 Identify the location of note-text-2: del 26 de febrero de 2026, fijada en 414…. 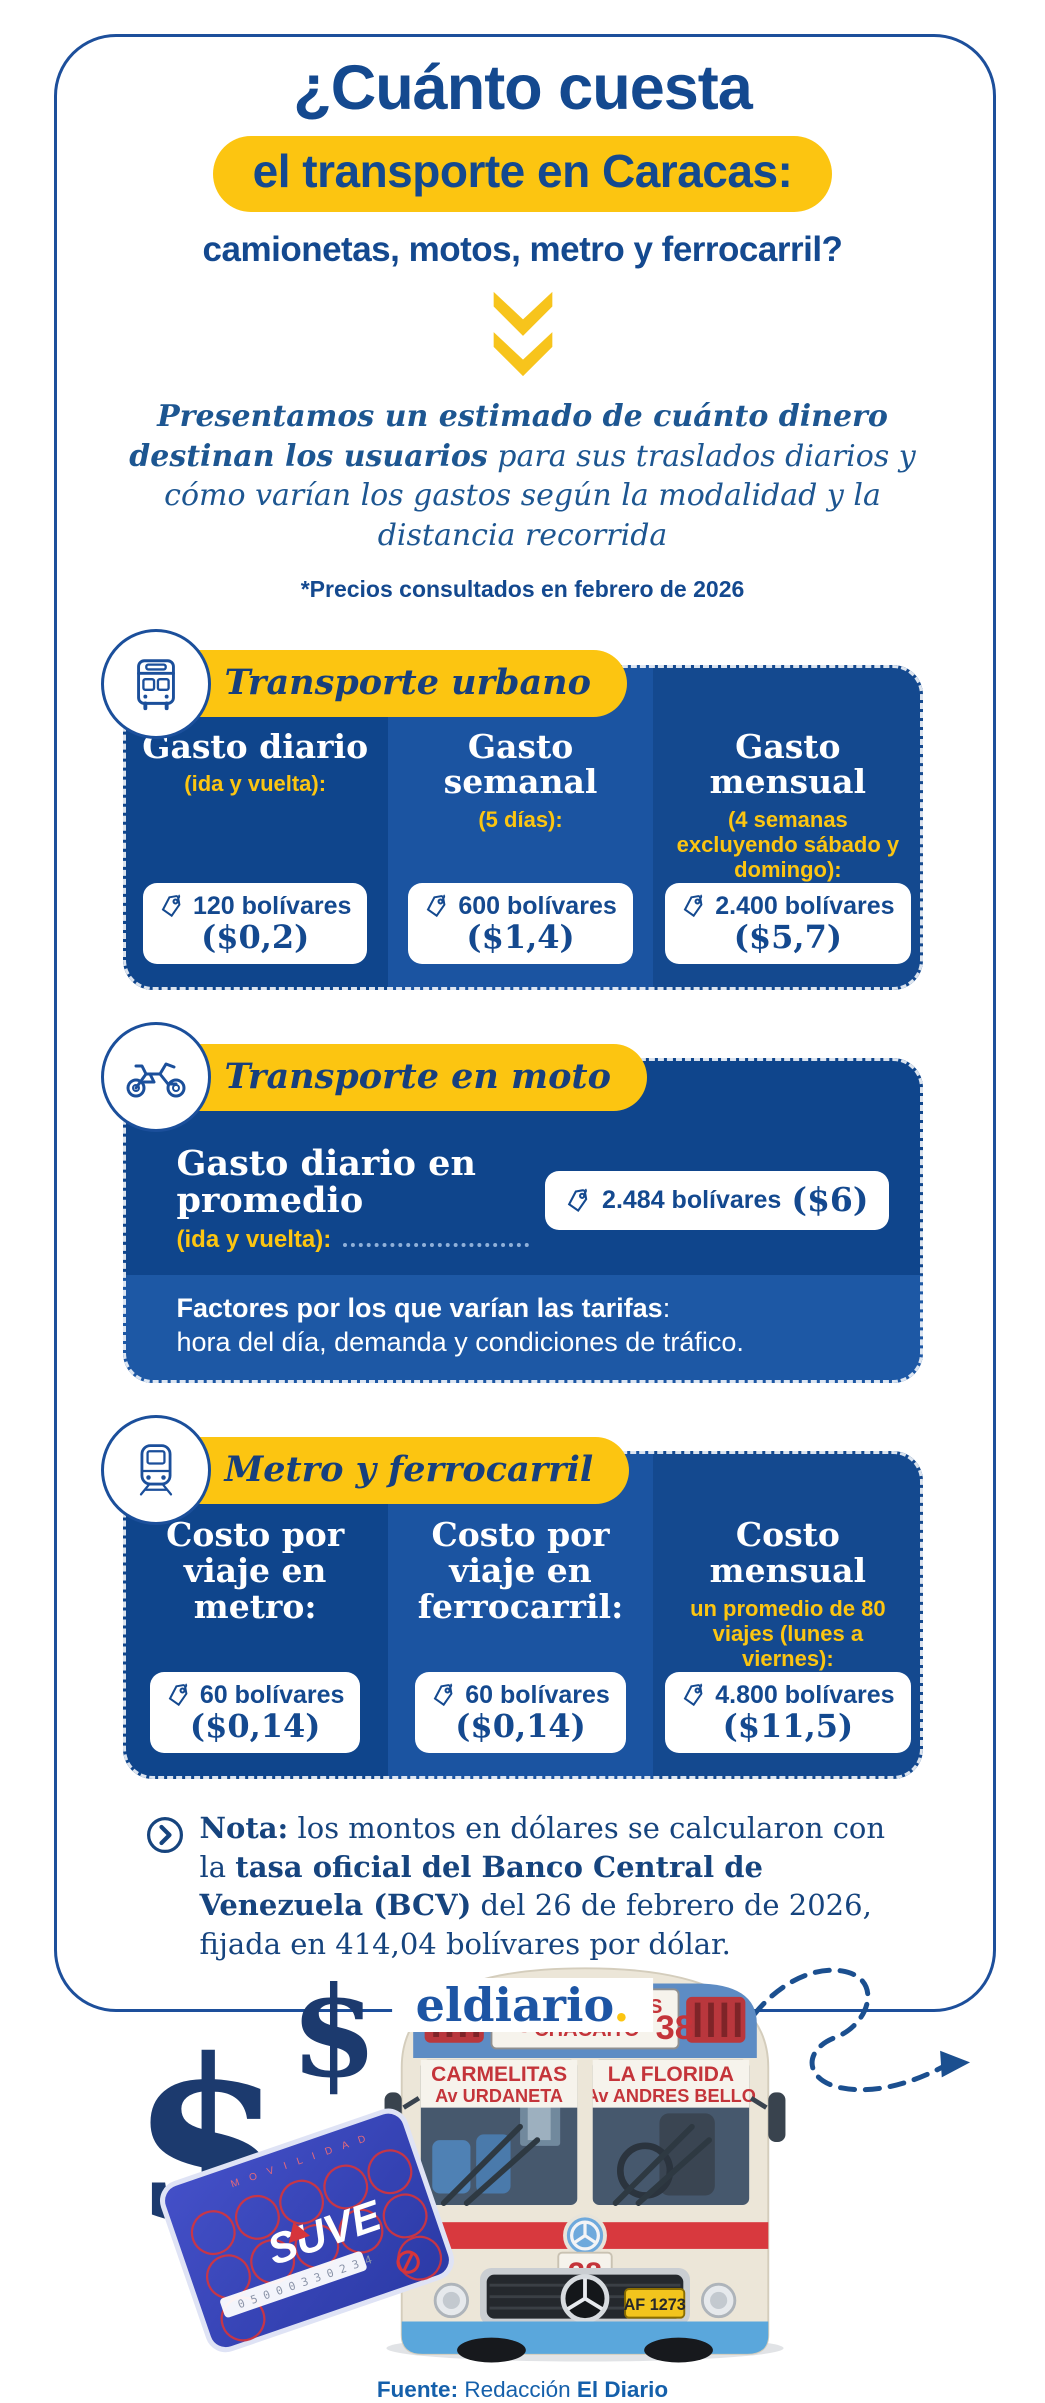
(535, 1924).